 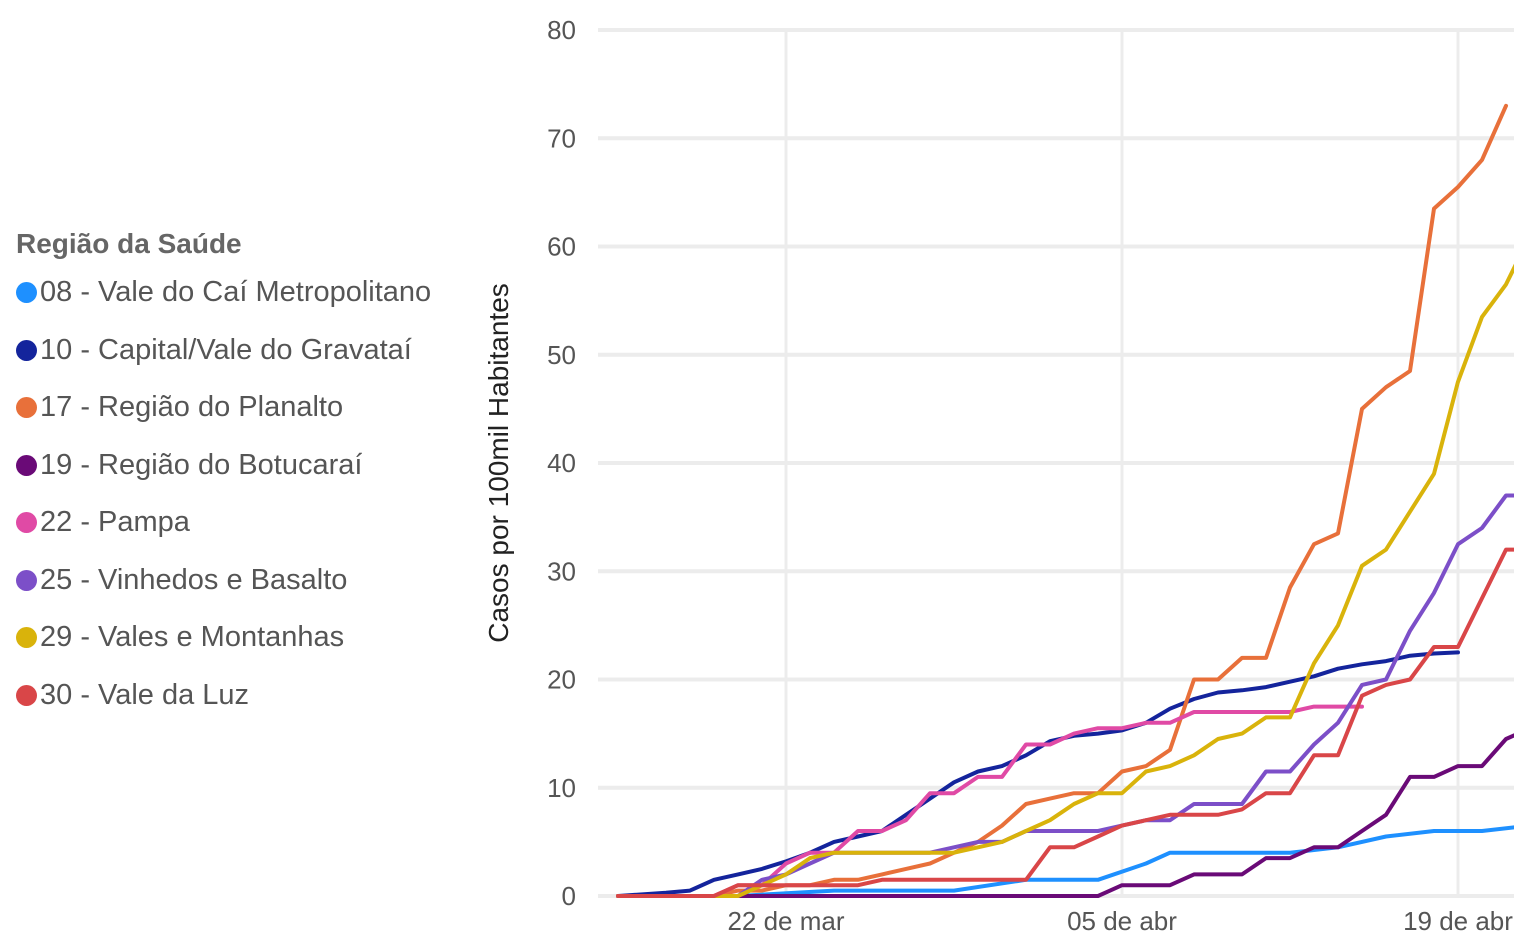 What do you see at coordinates (561, 788) in the screenshot?
I see `y-tick-label: 10` at bounding box center [561, 788].